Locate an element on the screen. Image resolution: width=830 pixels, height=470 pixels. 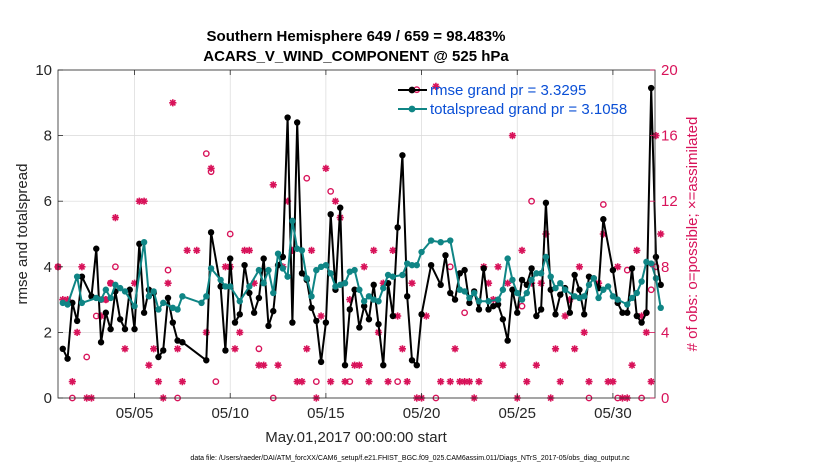
x-tick-label-4: 05/25 is located at coordinates (517, 413).